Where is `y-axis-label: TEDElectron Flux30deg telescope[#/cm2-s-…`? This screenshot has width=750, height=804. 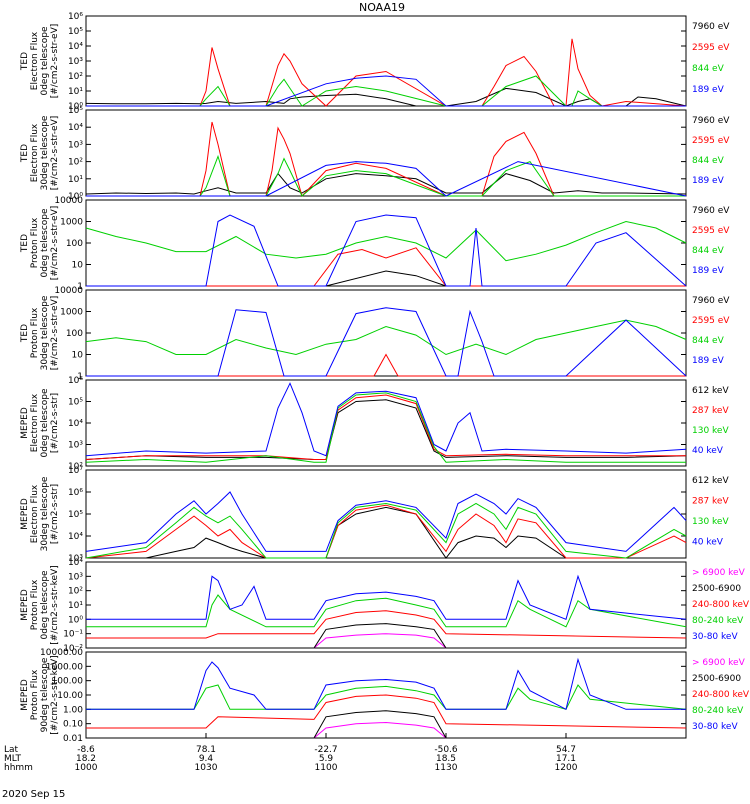
y-axis-label: TEDElectron Flux30deg telescope[#/cm2-s-… is located at coordinates (40, 152).